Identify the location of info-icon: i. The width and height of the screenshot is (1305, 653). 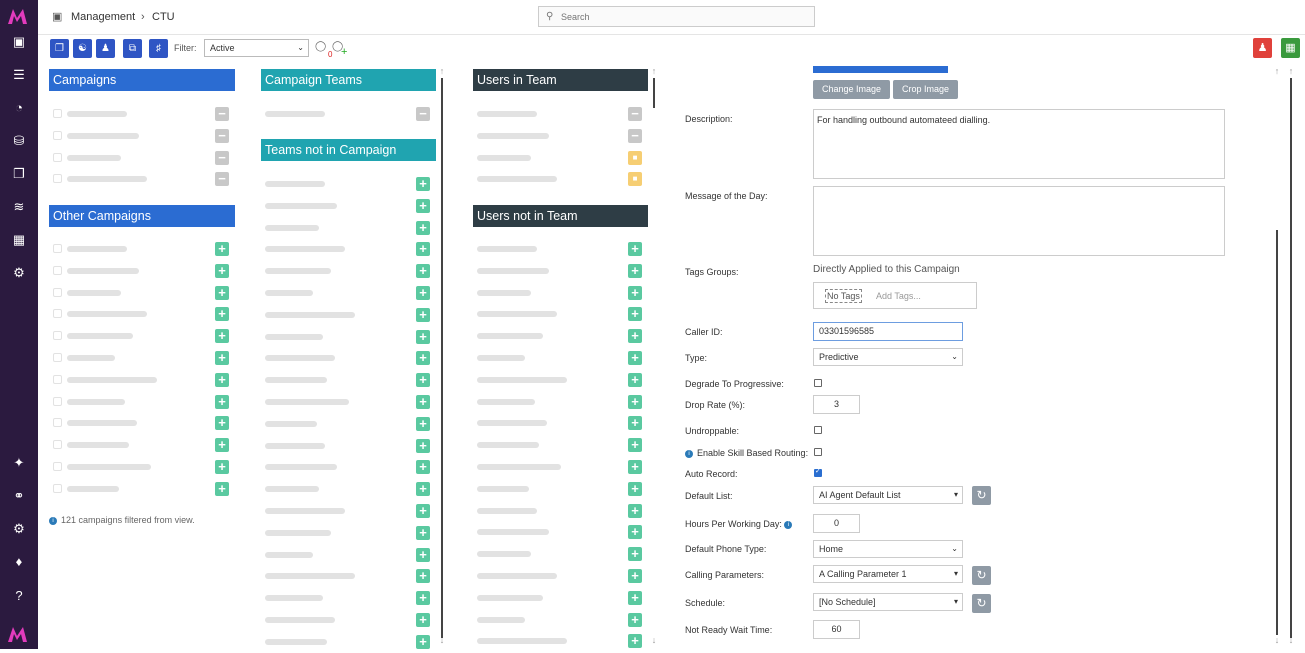
(689, 454).